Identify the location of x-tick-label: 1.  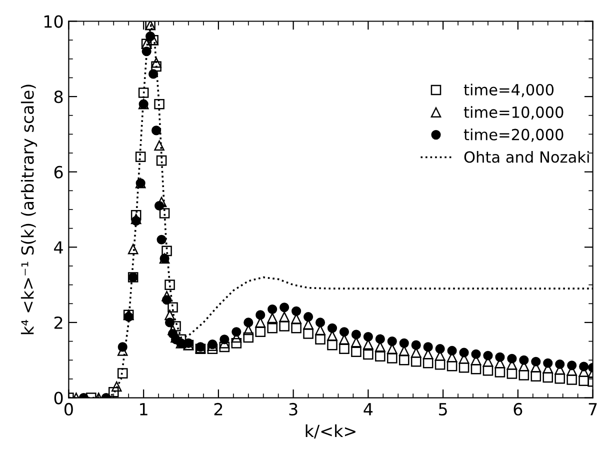
(144, 409).